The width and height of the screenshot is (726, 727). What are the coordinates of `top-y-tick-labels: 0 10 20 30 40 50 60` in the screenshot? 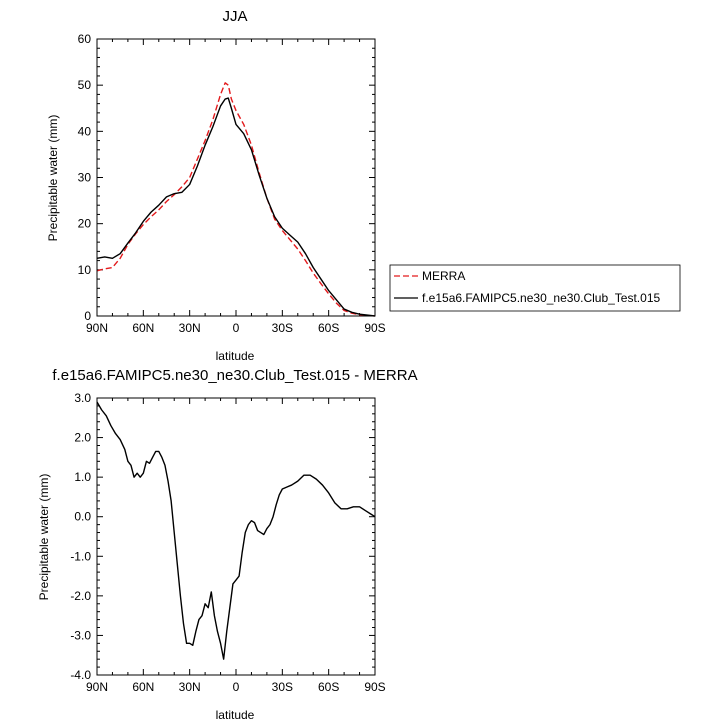 It's located at (85, 177).